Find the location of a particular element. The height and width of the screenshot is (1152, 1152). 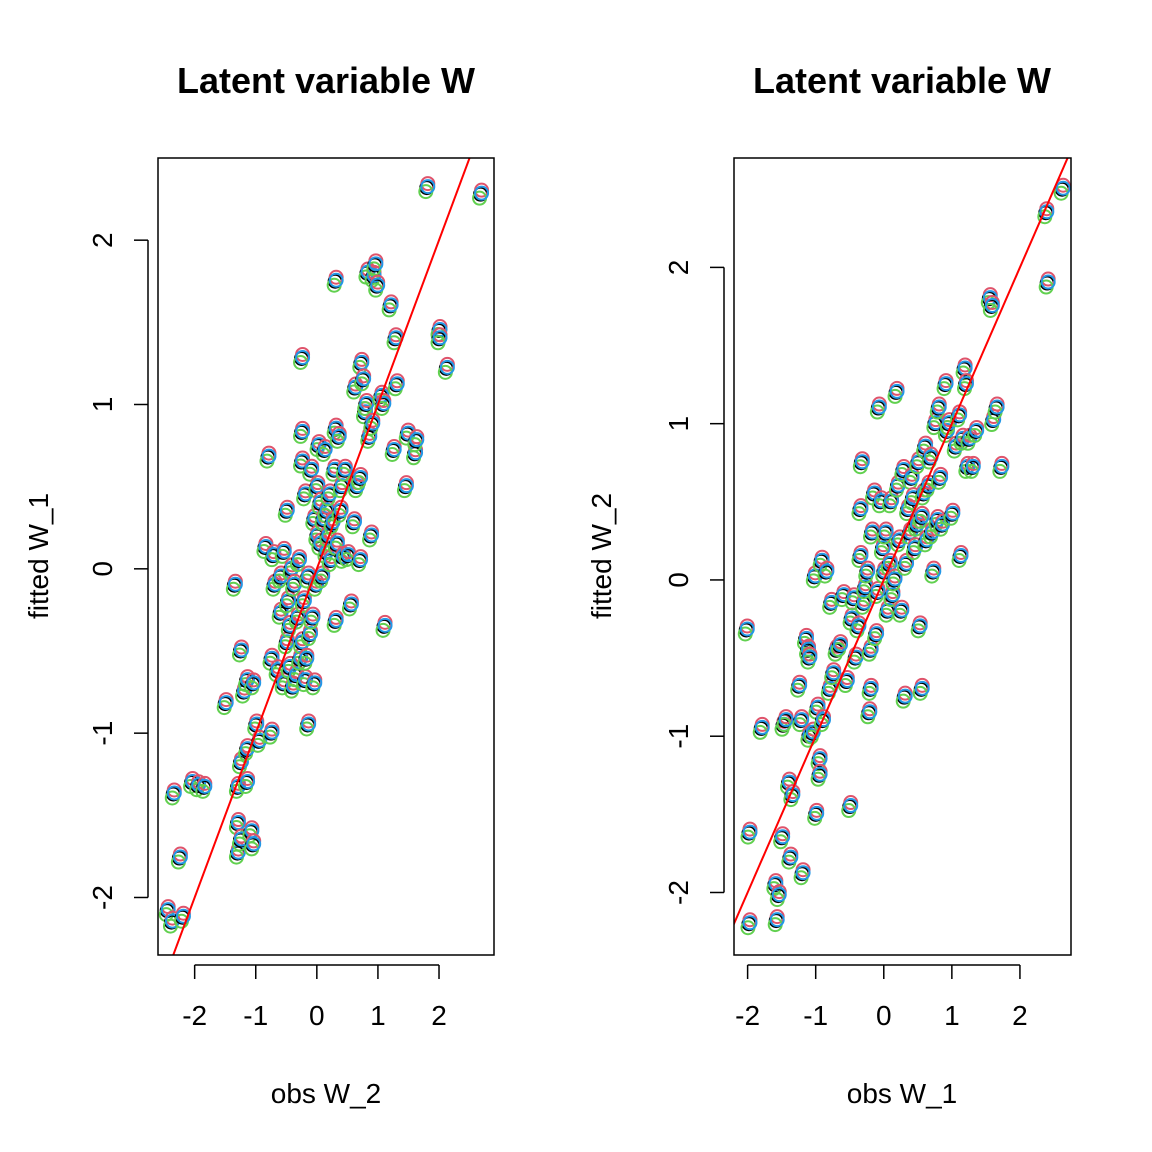

x-axis-label: obs W_2 is located at coordinates (326, 1093).